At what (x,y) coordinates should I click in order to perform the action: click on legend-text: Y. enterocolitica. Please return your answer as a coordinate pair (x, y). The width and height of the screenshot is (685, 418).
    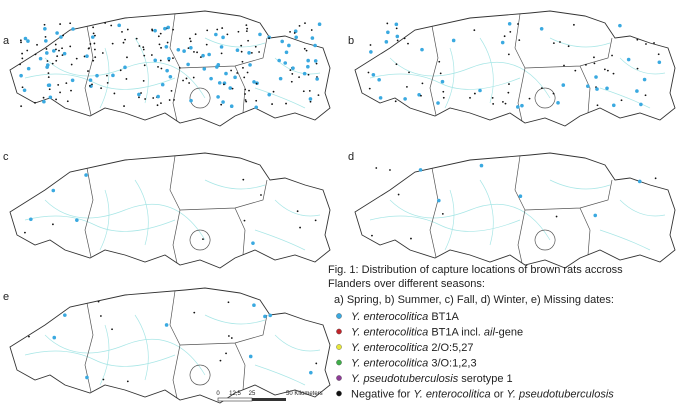
    Looking at the image, I should click on (389, 317).